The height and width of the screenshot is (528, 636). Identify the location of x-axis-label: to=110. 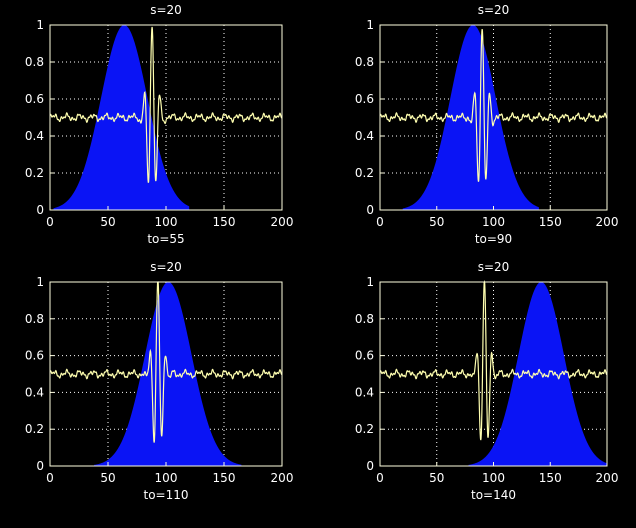
(165, 495).